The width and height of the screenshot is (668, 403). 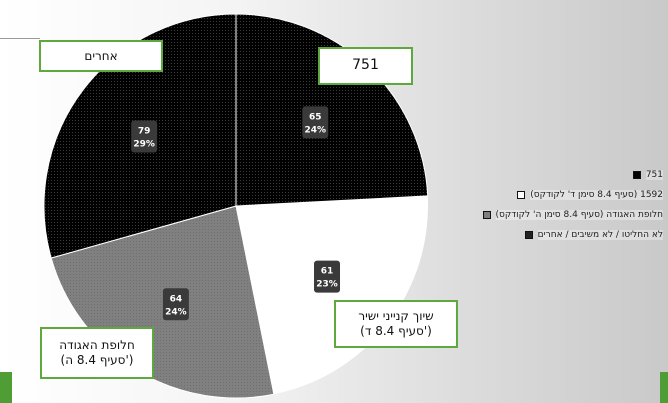 What do you see at coordinates (396, 324) in the screenshot?
I see `callout-bottom-right: שיוך קנייני ישיר (סעיף 8.4 ד')` at bounding box center [396, 324].